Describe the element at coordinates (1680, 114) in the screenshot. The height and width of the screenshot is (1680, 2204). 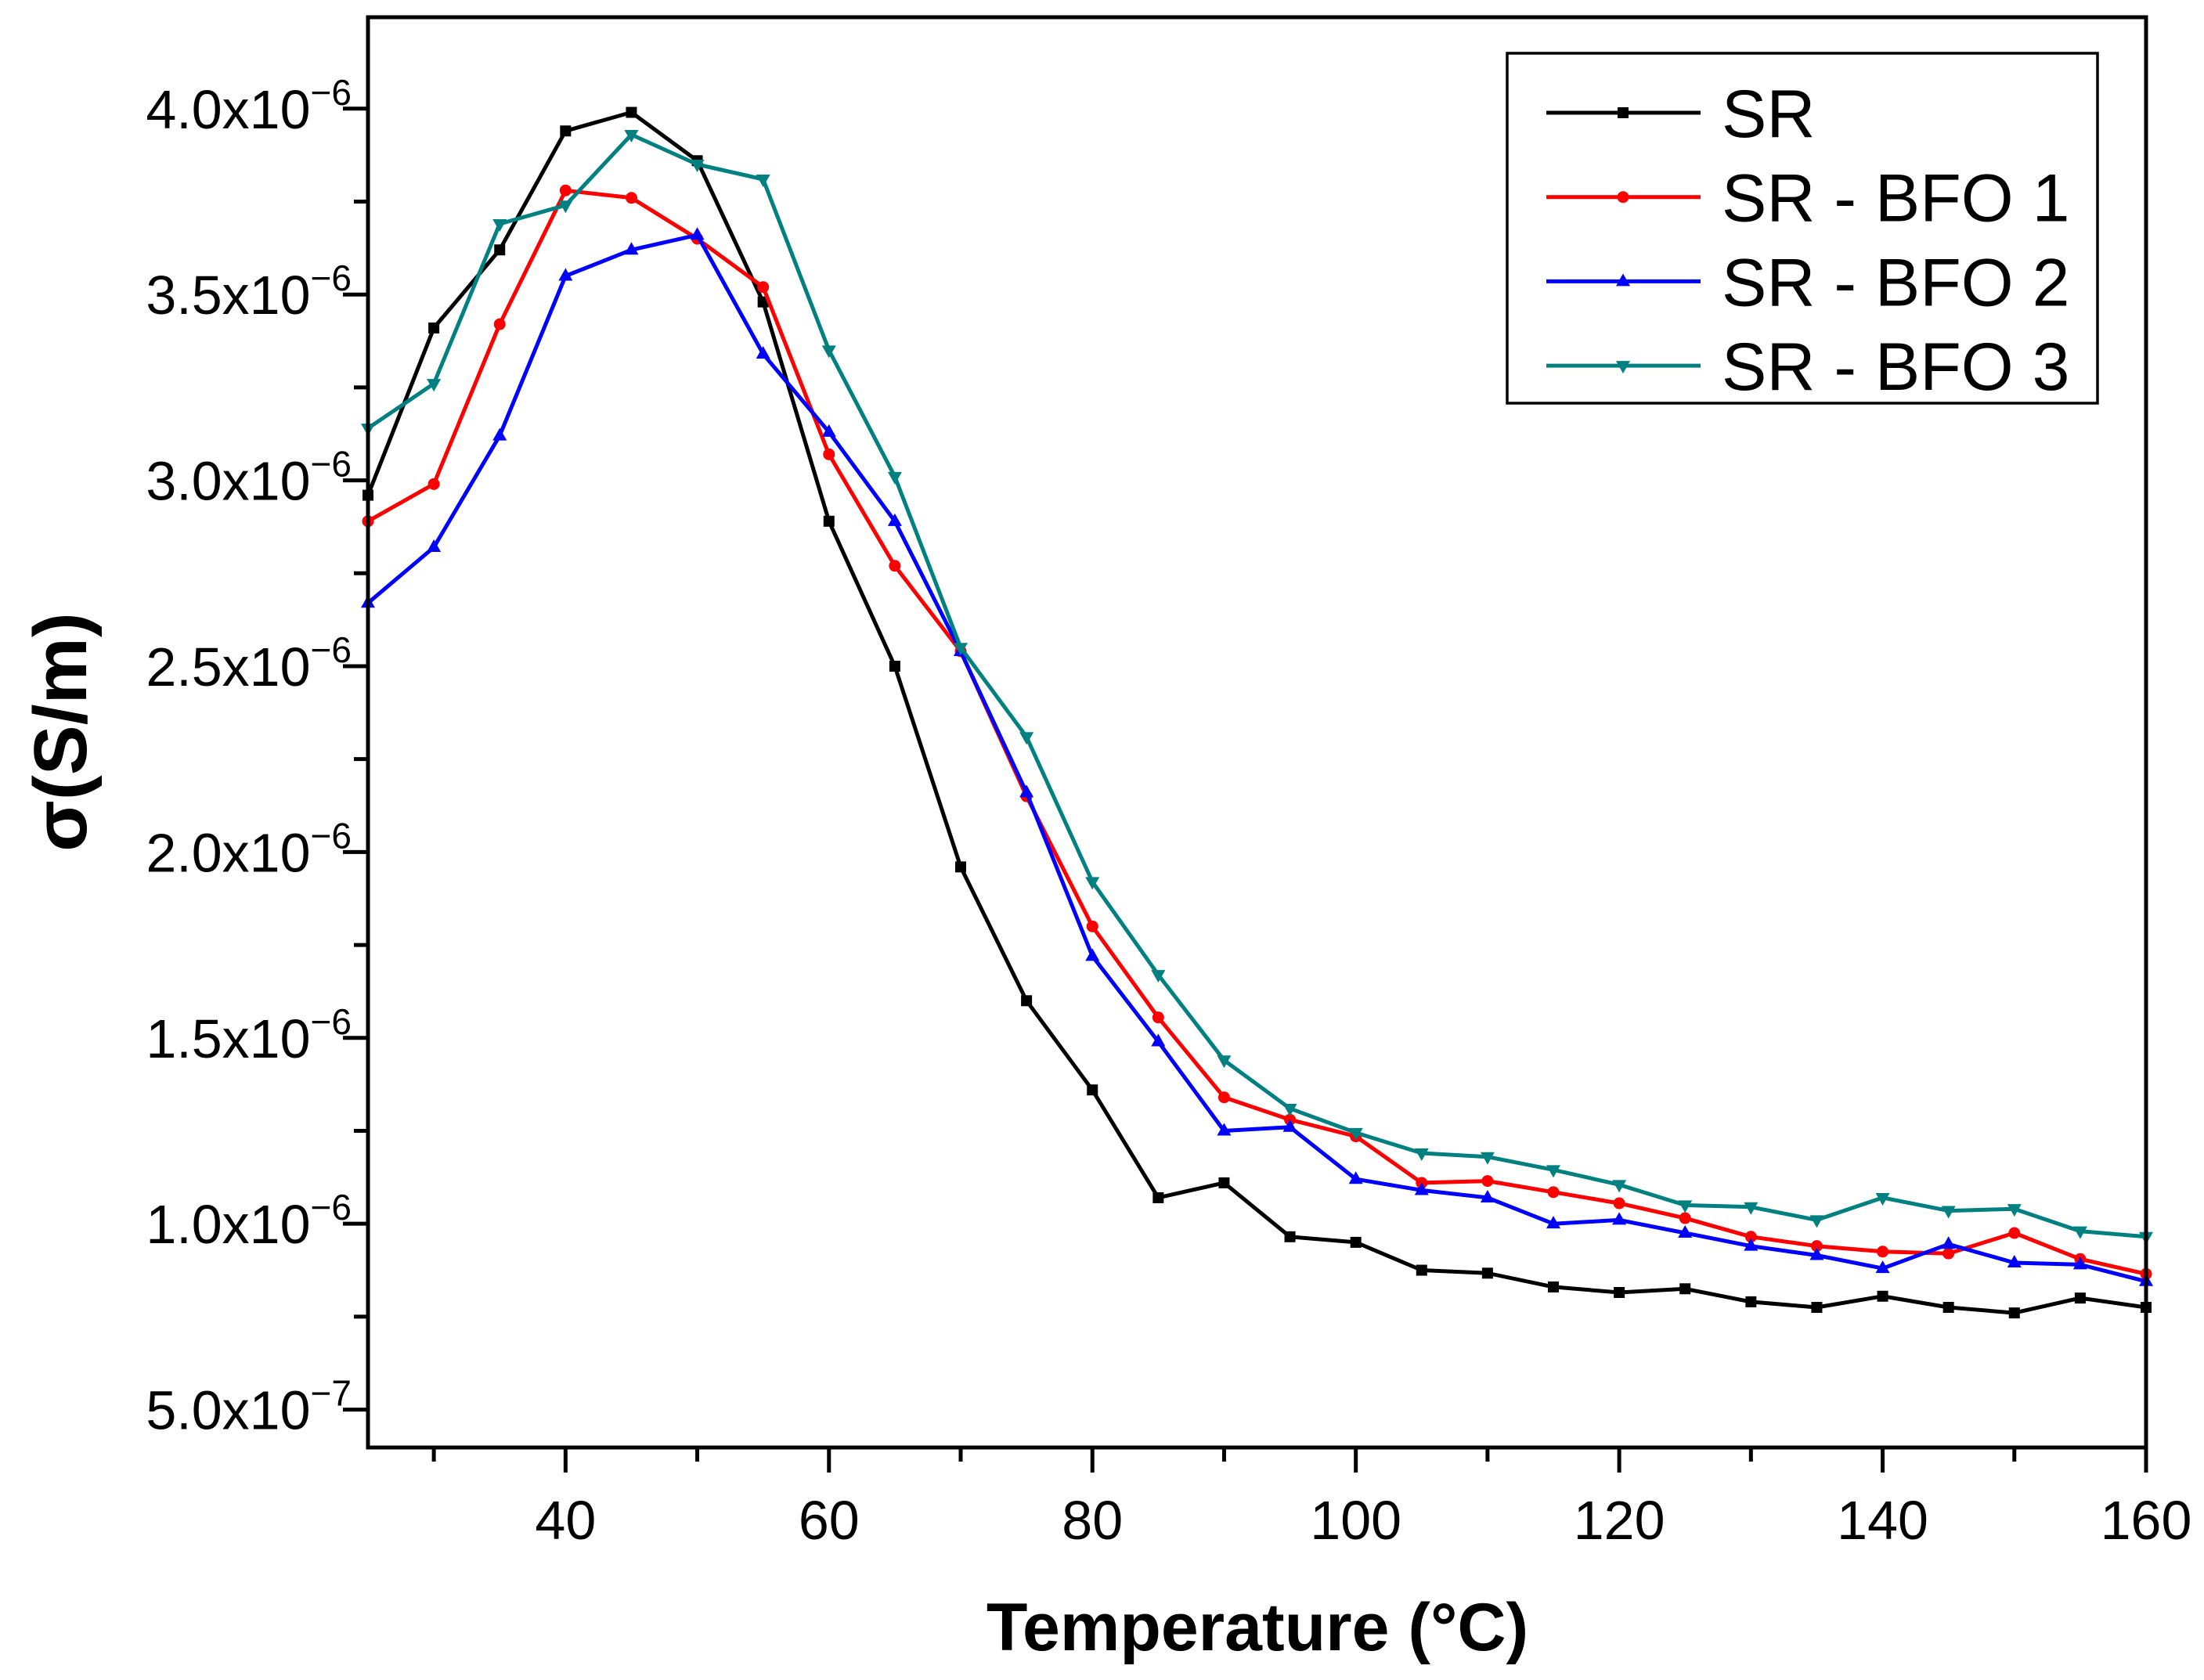
I see `legend-entry-sr: SR` at that location.